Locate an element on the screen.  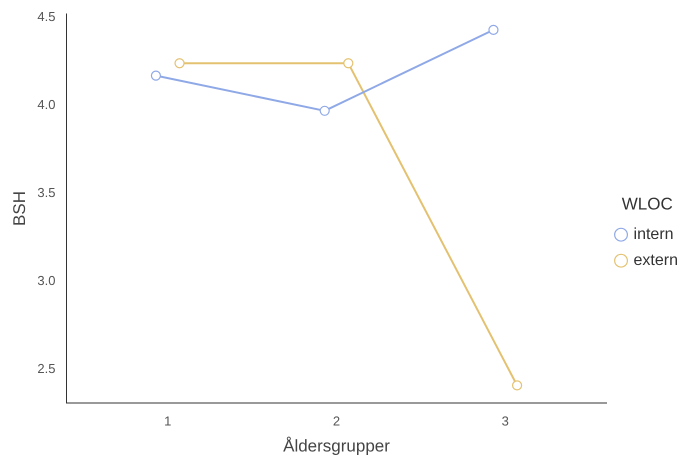
y-tick-label: 4.5 is located at coordinates (46, 16).